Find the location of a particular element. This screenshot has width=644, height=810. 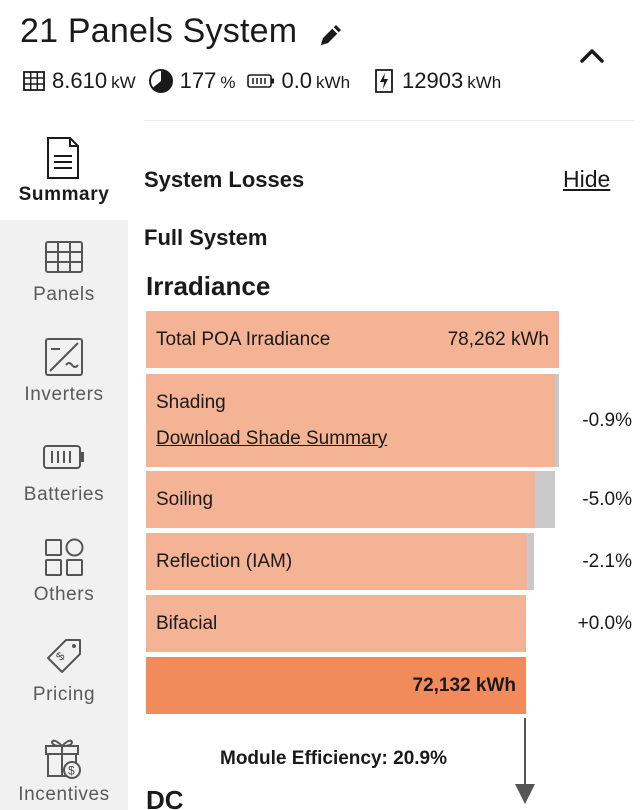

loss-row-shading: Shading Download Shade Summary -0.9% is located at coordinates (389, 420).